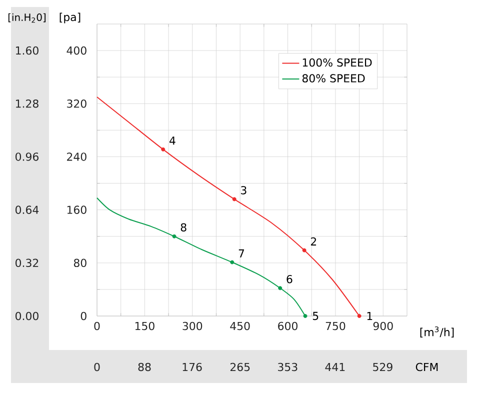 Image resolution: width=478 pixels, height=395 pixels. What do you see at coordinates (437, 332) in the screenshot?
I see `x-axis-title: [m$^{3}$/h]` at bounding box center [437, 332].